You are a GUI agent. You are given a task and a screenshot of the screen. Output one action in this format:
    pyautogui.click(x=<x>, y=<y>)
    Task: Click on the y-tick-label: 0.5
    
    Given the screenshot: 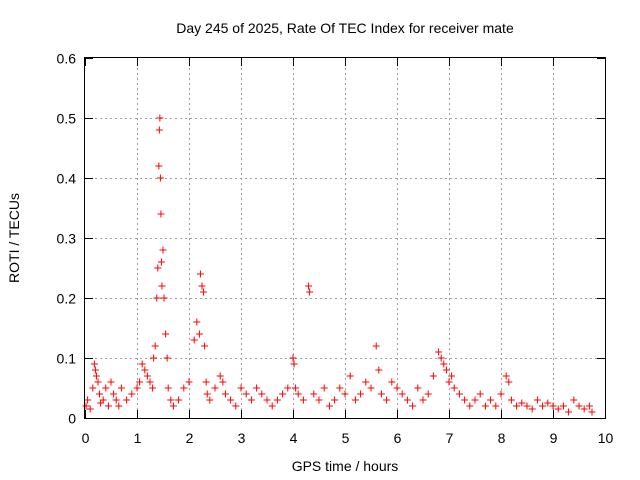 What is the action you would take?
    pyautogui.click(x=67, y=119)
    